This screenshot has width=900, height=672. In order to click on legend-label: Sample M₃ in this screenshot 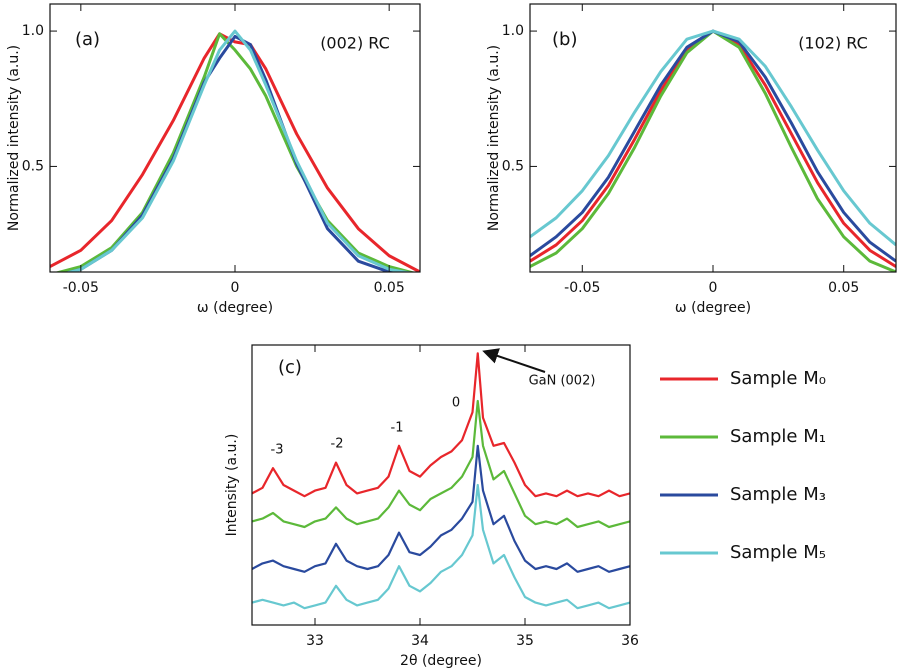, I will do `click(778, 494)`.